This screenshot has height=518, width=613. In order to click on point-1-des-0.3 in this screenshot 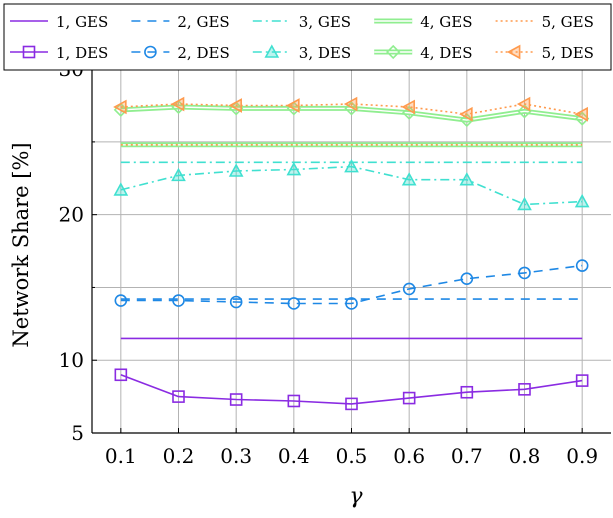, I will do `click(236, 399)`.